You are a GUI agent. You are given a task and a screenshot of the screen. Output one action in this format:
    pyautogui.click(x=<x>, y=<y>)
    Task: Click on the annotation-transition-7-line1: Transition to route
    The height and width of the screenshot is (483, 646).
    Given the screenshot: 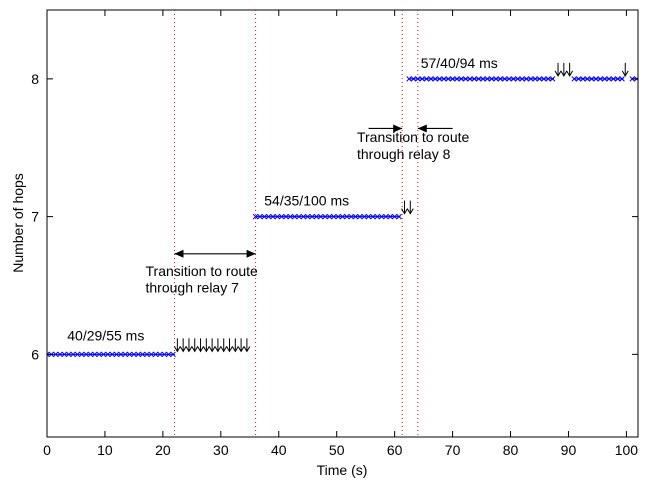 What is the action you would take?
    pyautogui.click(x=202, y=271)
    